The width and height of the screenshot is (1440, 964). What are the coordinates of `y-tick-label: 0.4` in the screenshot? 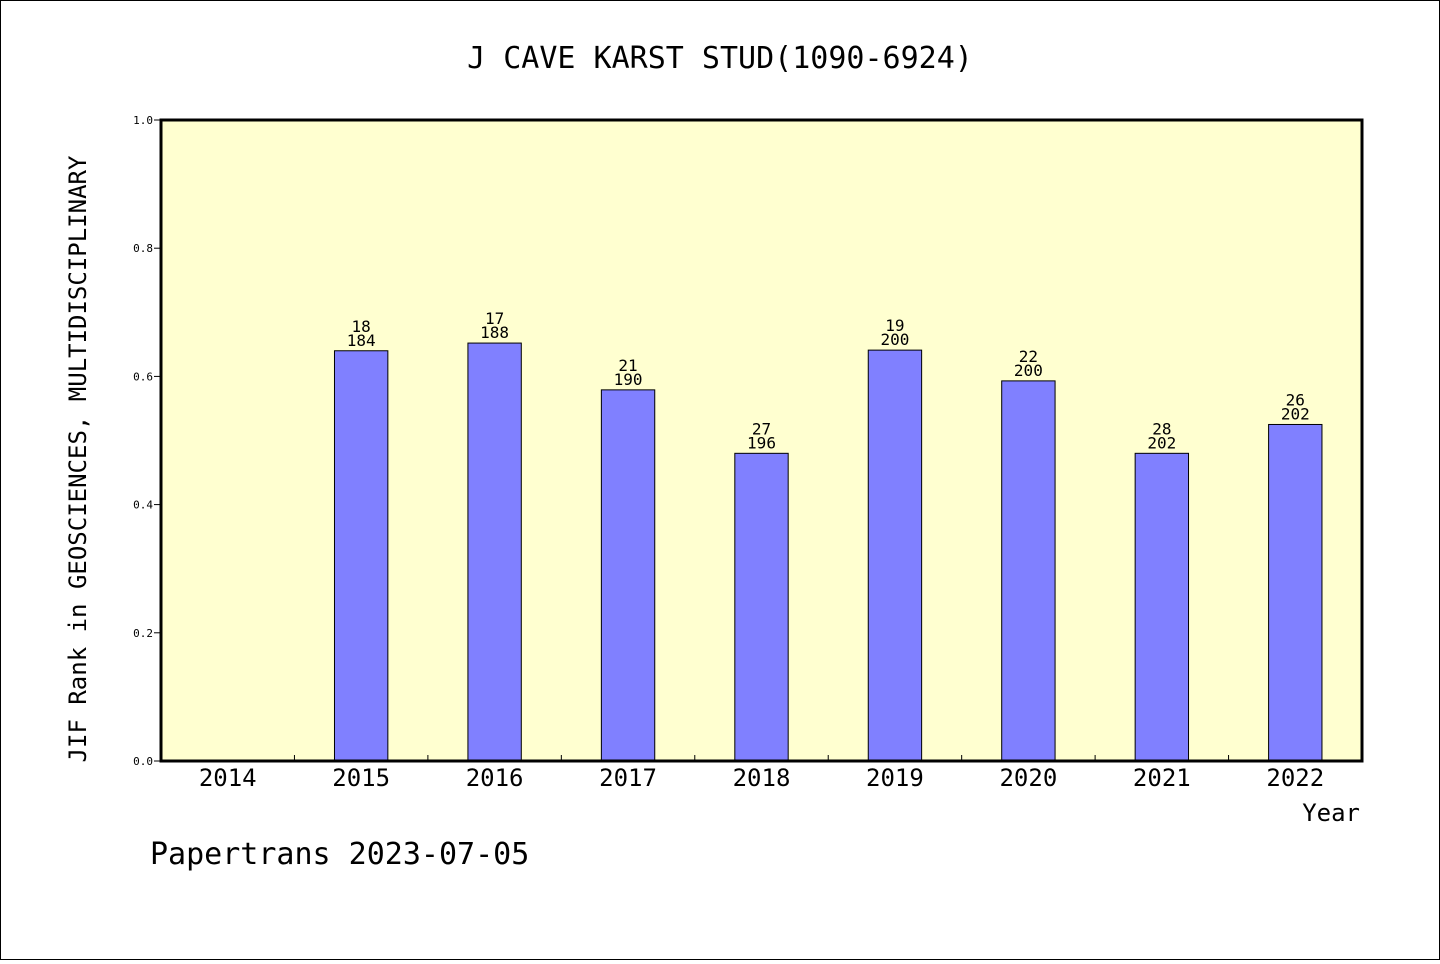 It's located at (143, 505).